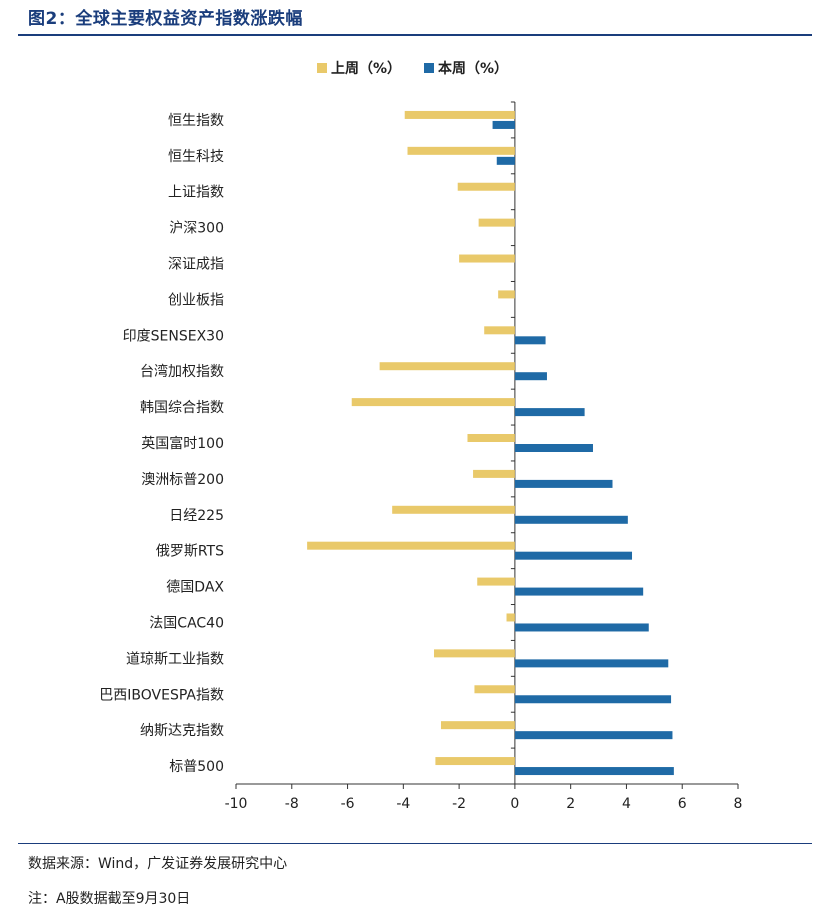 Image resolution: width=817 pixels, height=917 pixels. Describe the element at coordinates (366, 69) in the screenshot. I see `legend-label-last-week: 上周（%）` at that location.